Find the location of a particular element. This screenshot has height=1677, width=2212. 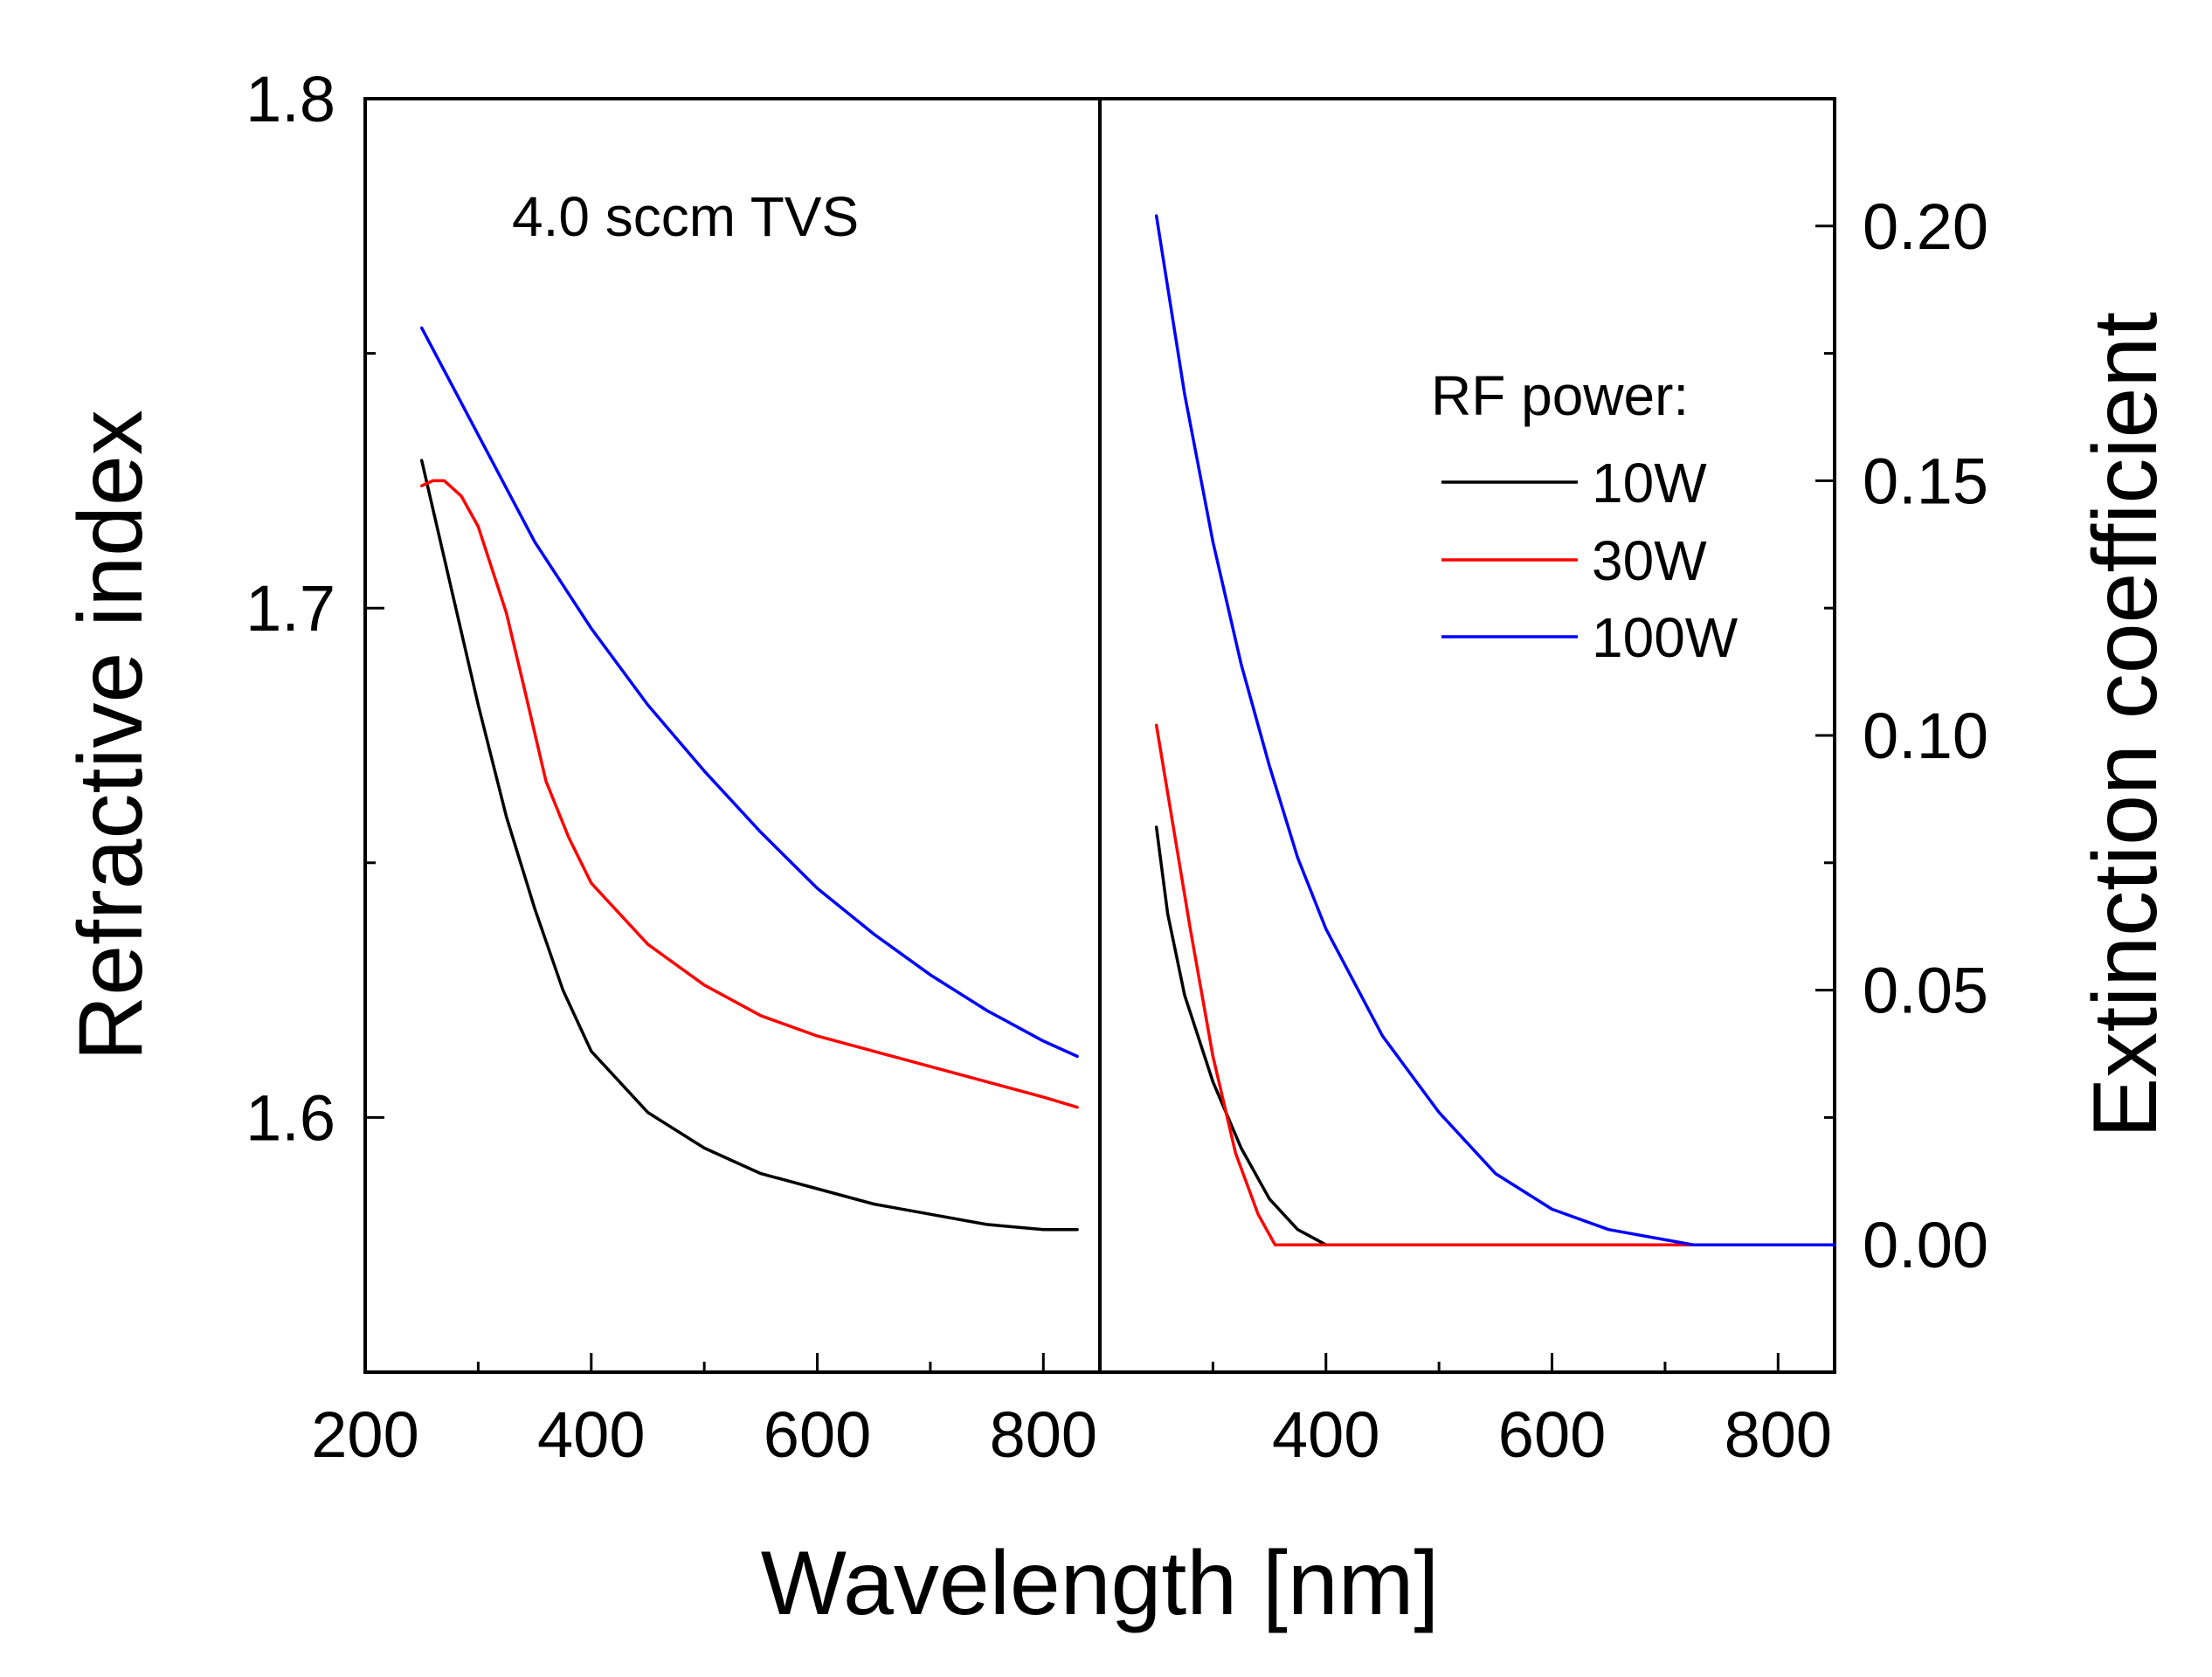

x-tick-label-refractive-800: 800 is located at coordinates (1043, 1434).